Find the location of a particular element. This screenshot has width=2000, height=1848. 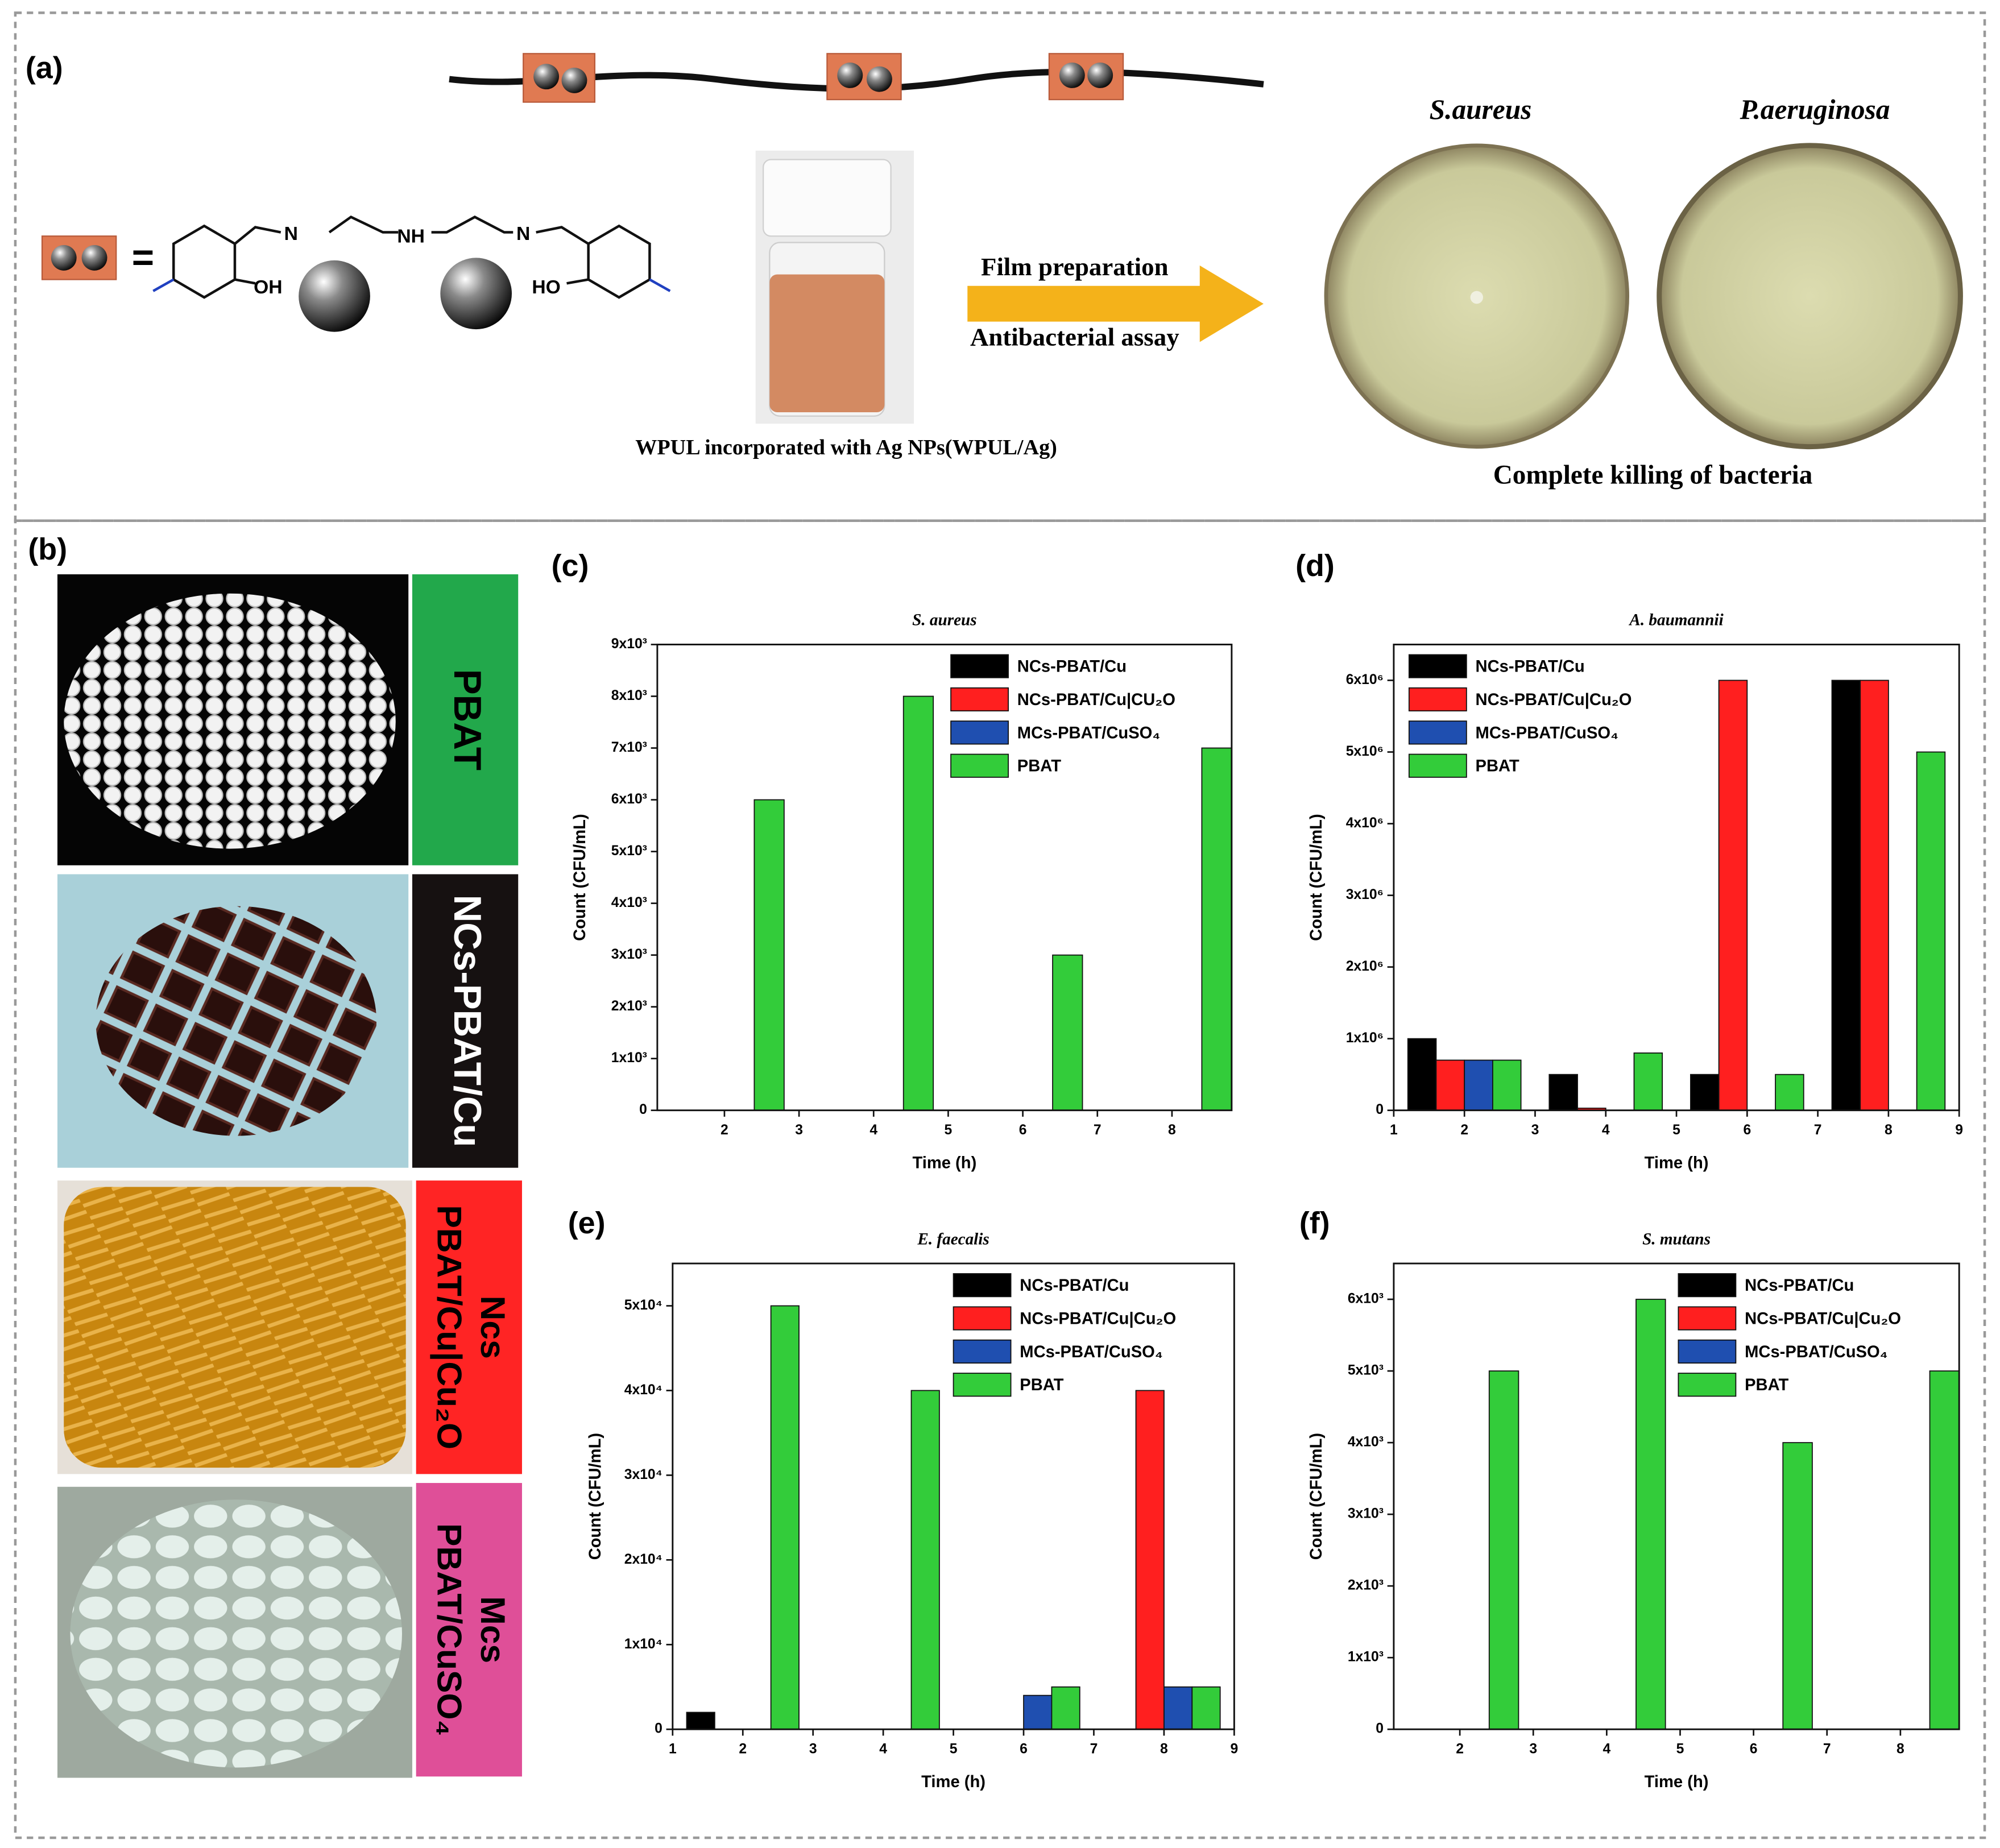

silver-nanoparticle is located at coordinates (335, 296).